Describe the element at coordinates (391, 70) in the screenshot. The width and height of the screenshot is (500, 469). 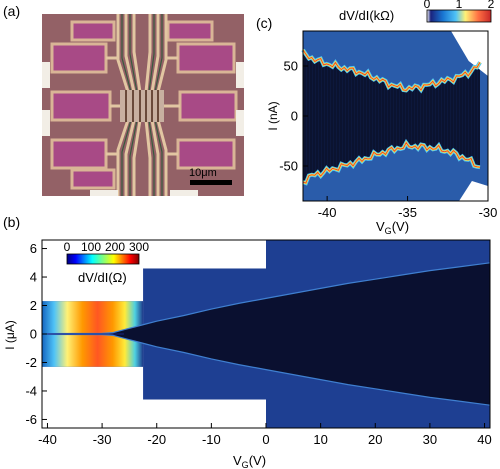
I see `c-switching-core` at that location.